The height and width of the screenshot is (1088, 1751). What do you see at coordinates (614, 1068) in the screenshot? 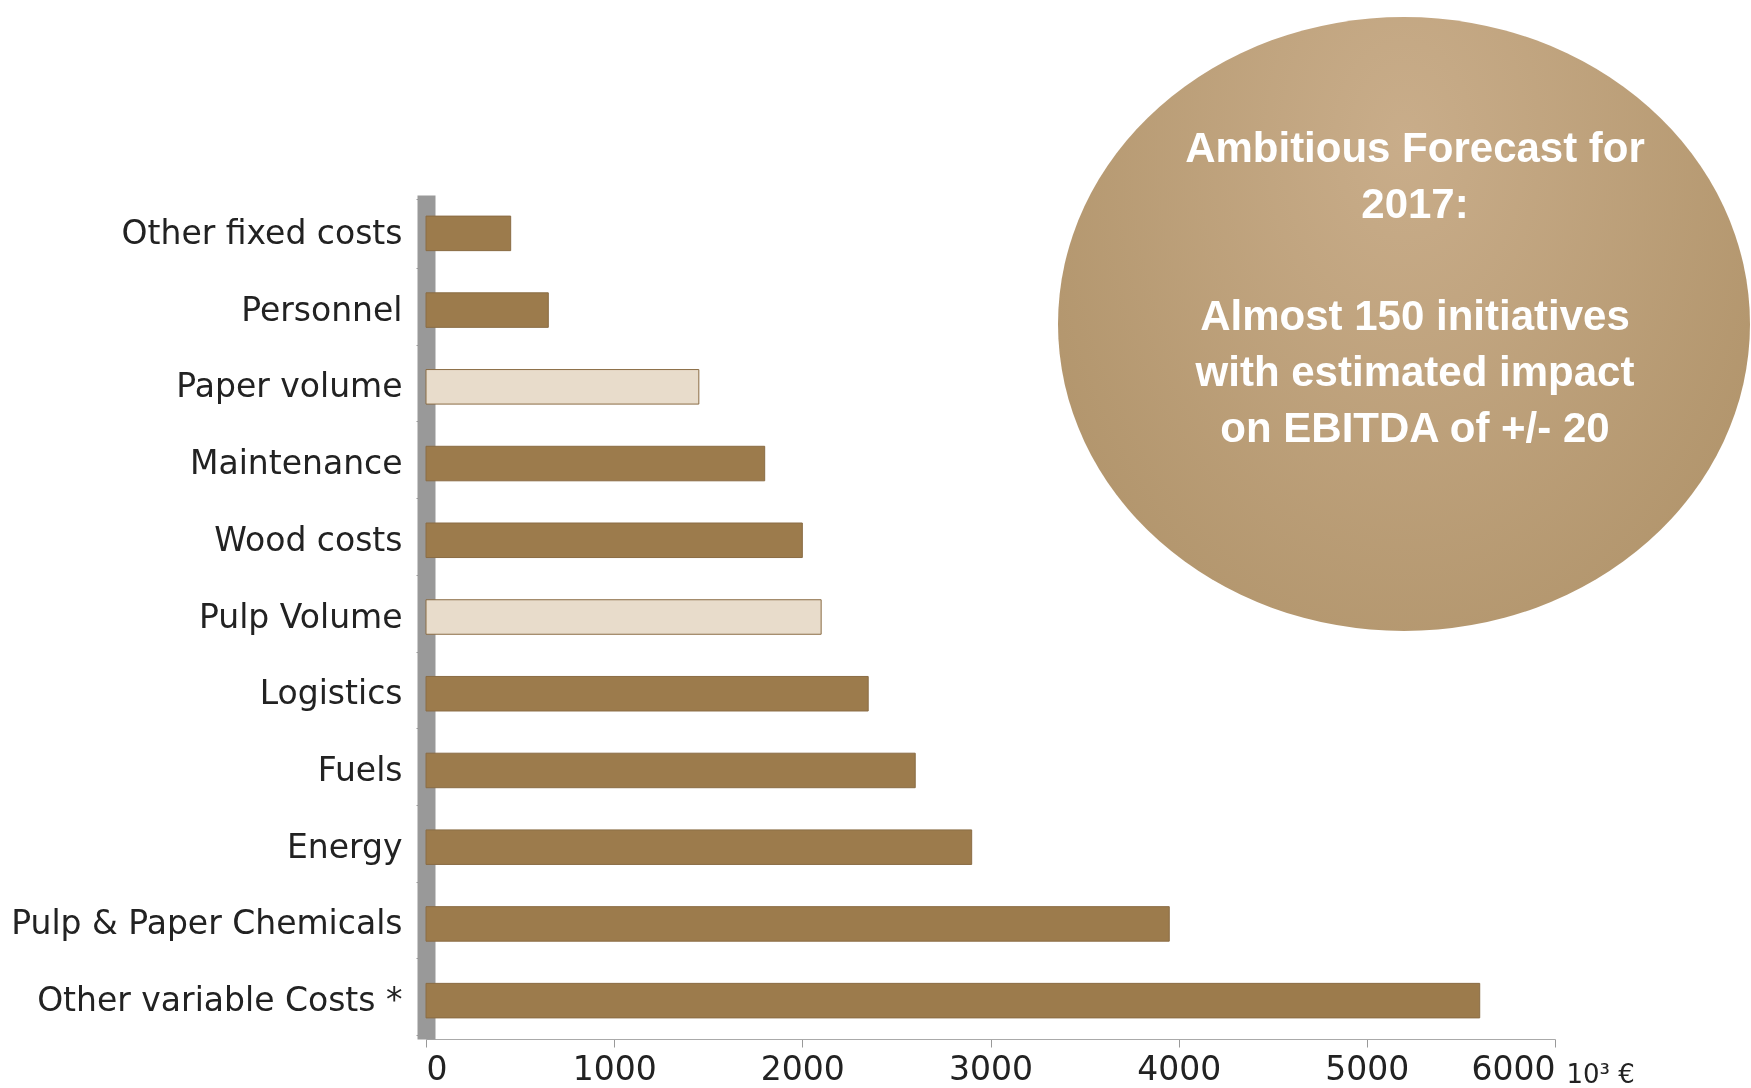
I see `x-tick-label: 1000` at bounding box center [614, 1068].